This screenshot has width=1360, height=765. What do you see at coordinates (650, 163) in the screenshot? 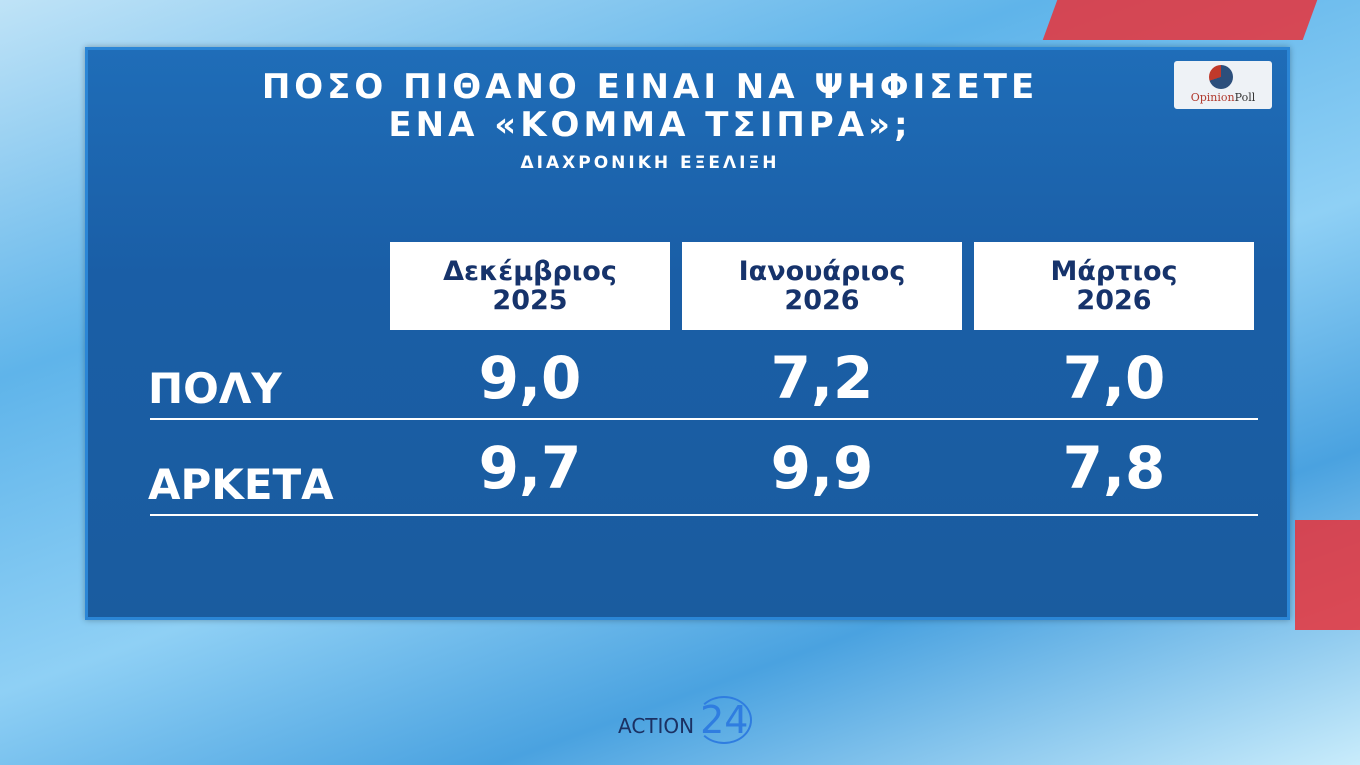
I see `chart-subtitle: ΔΙΑΧΡΟΝΙΚΗ ΕΞΕΛΙΞΗ` at bounding box center [650, 163].